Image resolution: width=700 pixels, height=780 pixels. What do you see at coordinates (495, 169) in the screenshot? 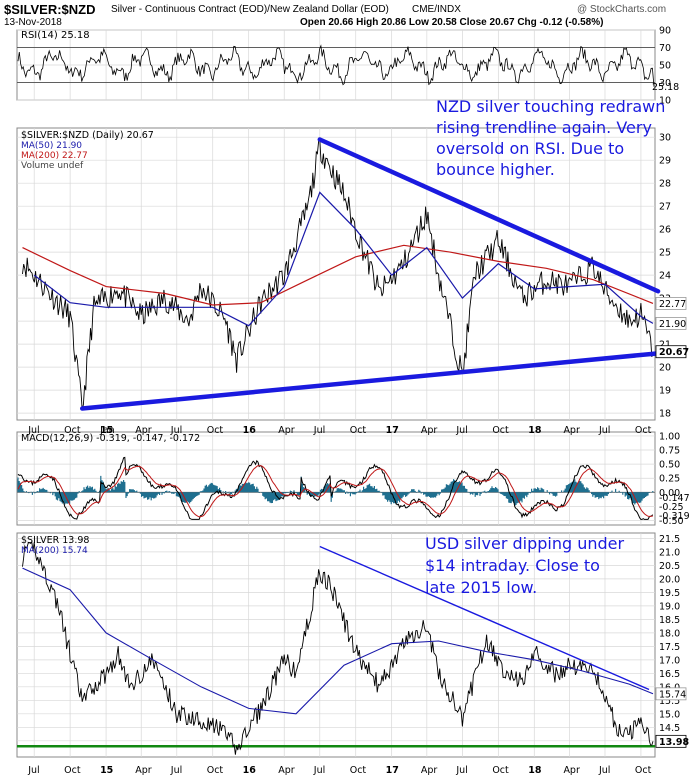
I see `nzd-annotation-line: bounce higher.` at bounding box center [495, 169].